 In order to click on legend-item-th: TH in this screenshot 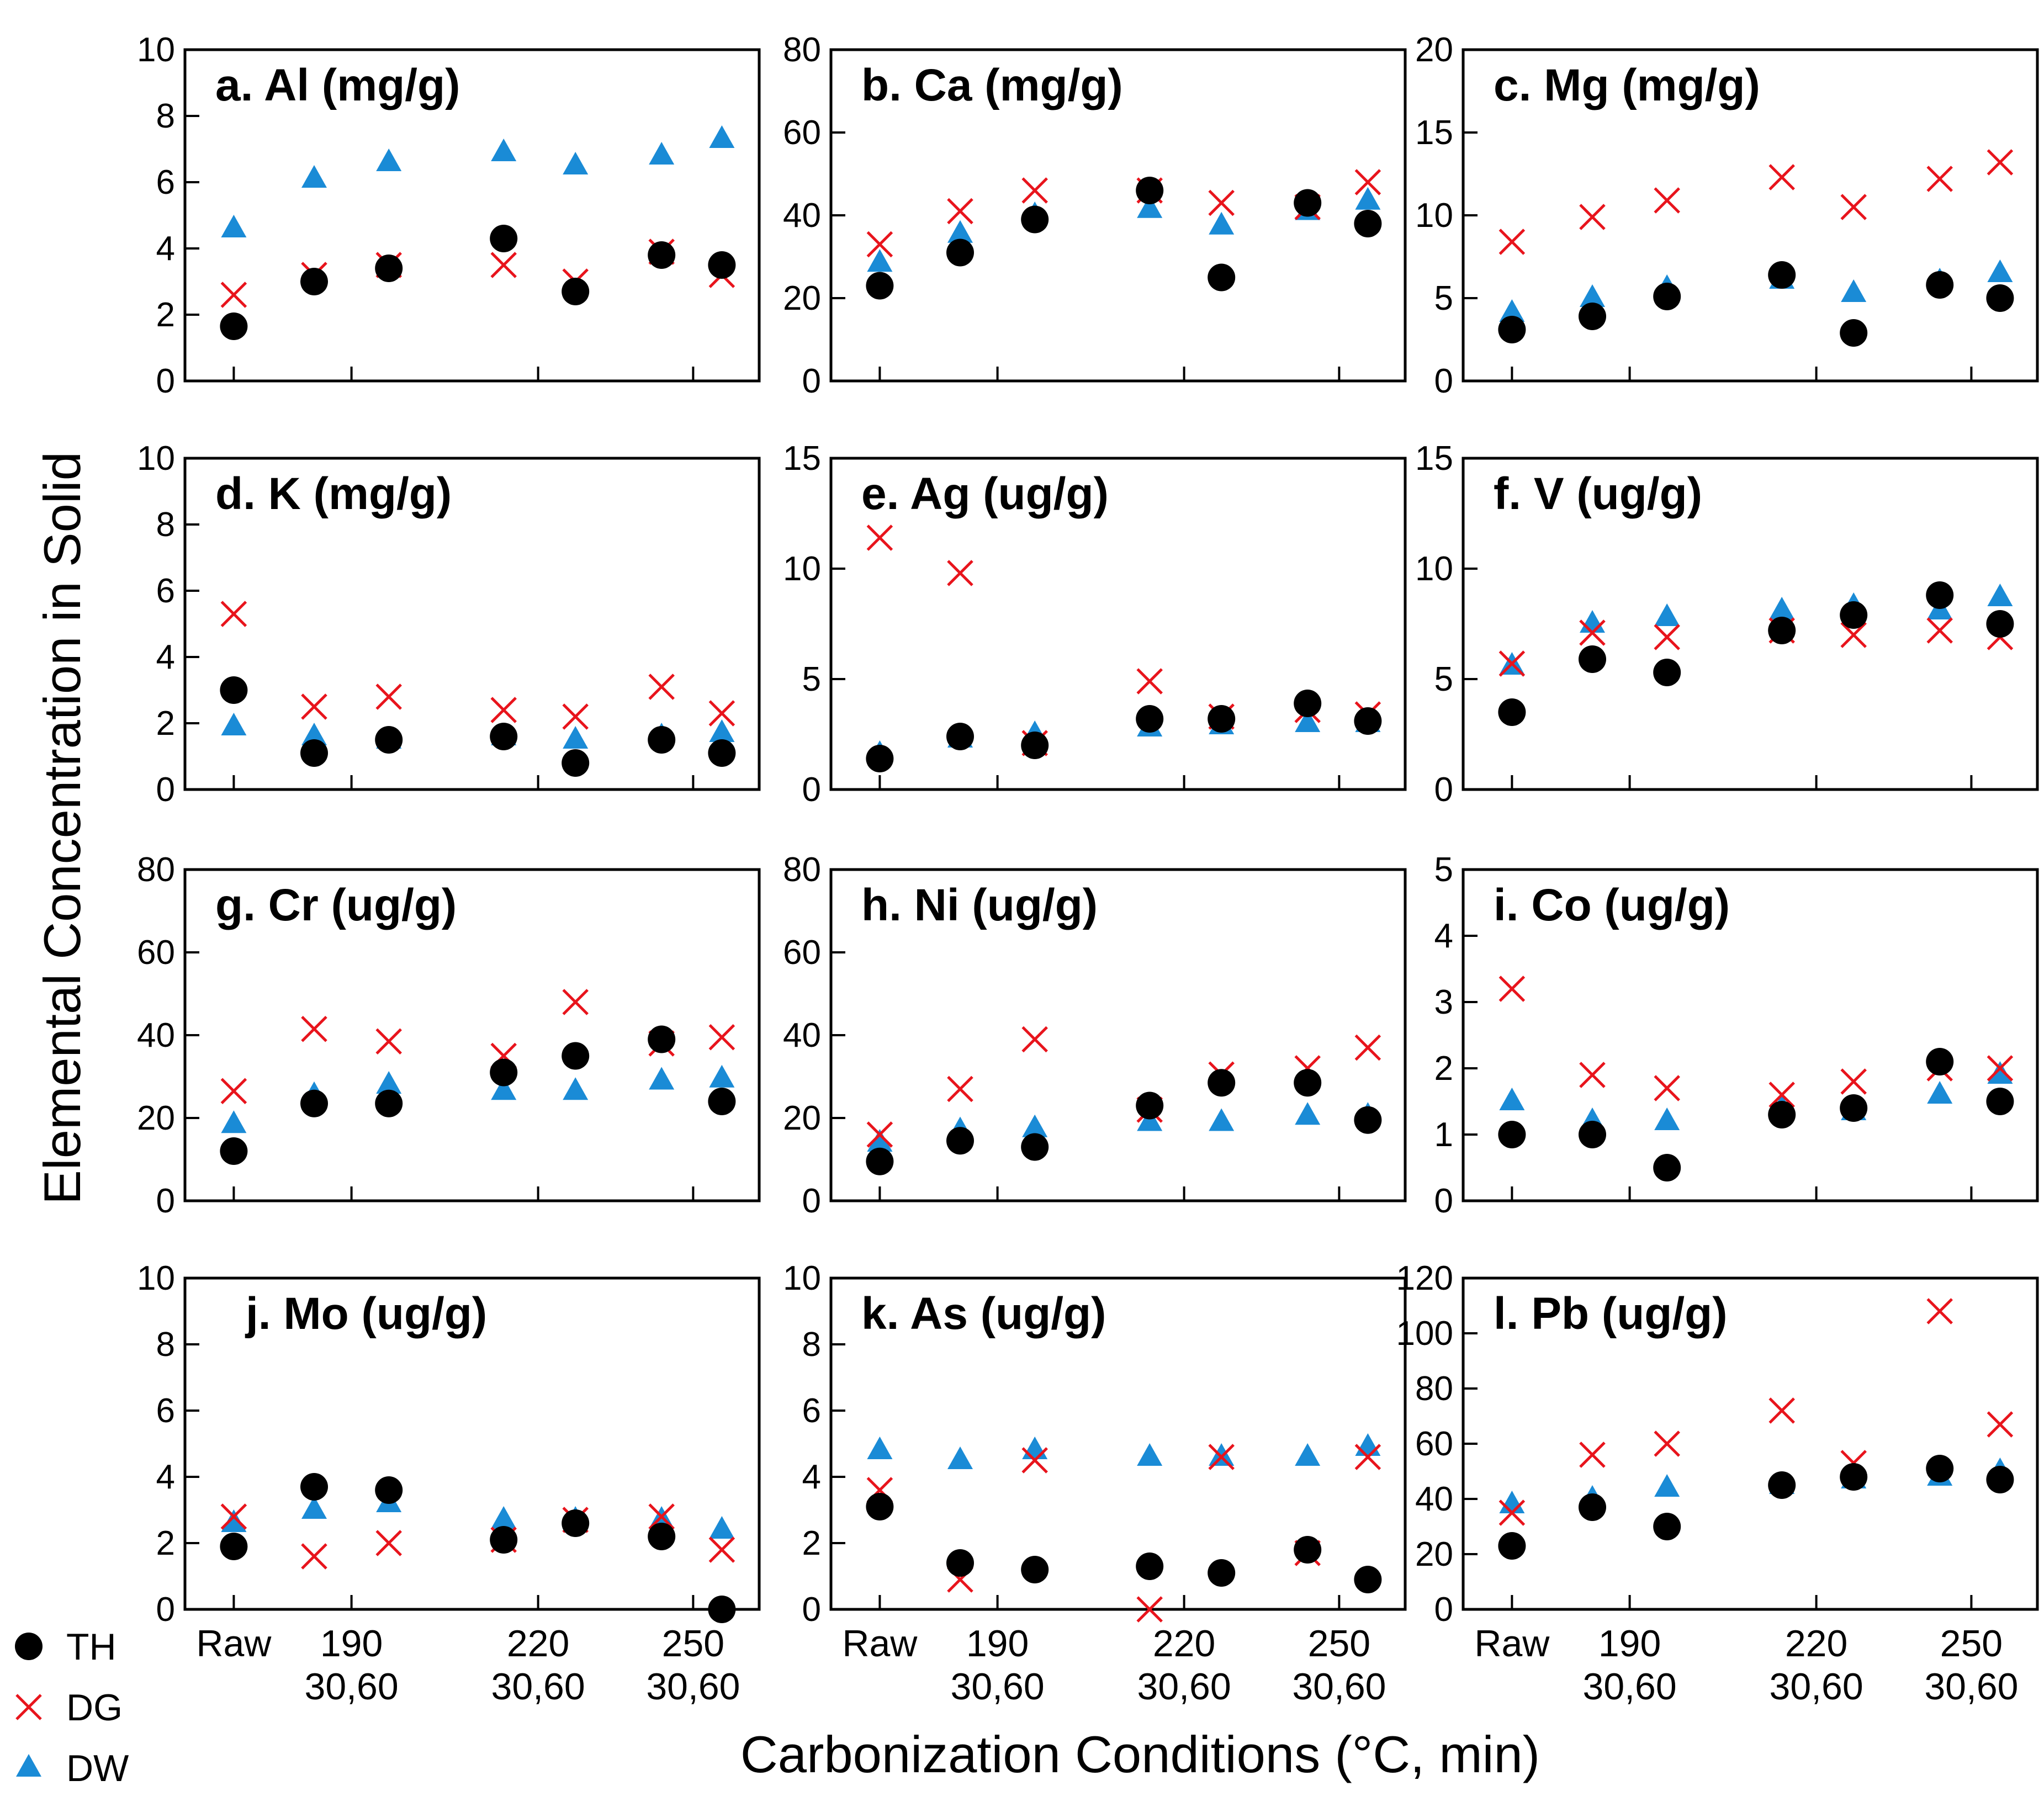, I will do `click(66, 1647)`.